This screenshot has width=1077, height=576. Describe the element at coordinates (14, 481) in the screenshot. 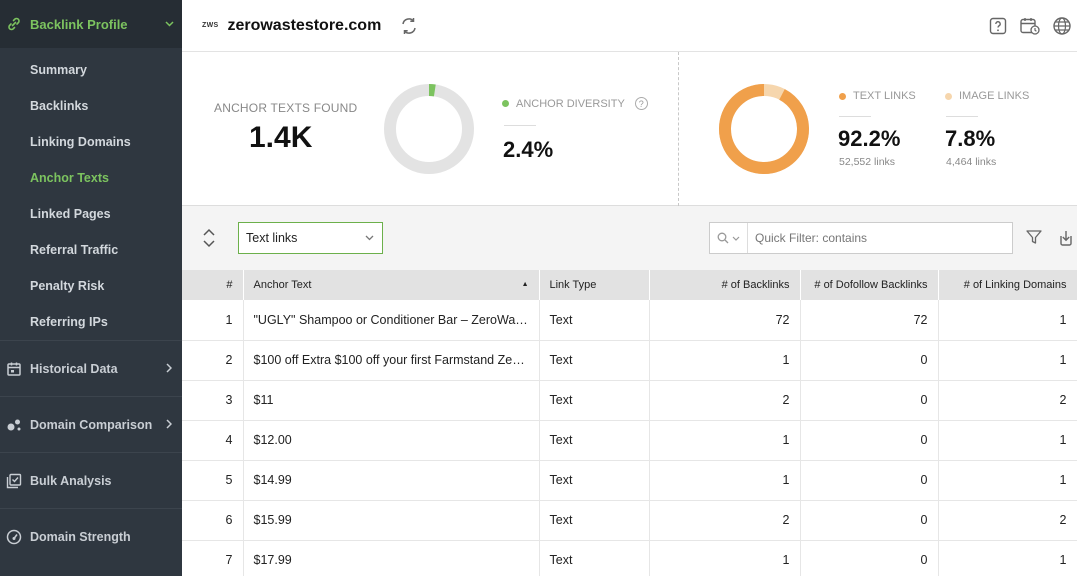

I see `bulk-analysis-icon` at that location.